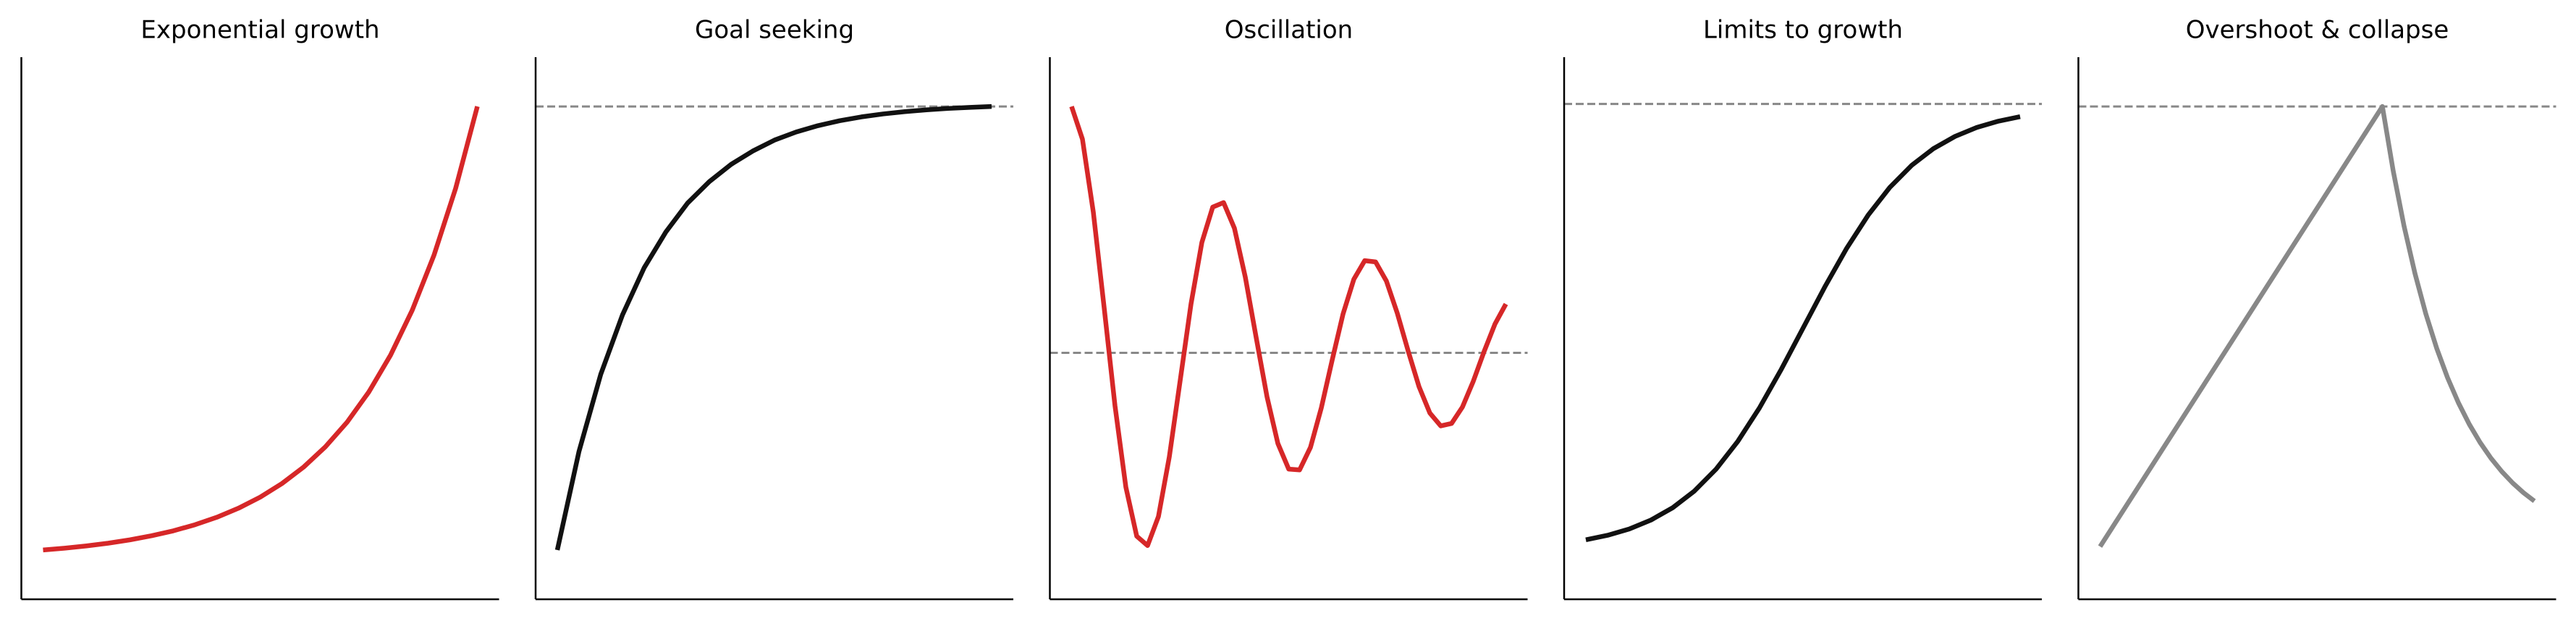 The width and height of the screenshot is (2576, 621). What do you see at coordinates (1803, 30) in the screenshot?
I see `panel-title: Limits to growth` at bounding box center [1803, 30].